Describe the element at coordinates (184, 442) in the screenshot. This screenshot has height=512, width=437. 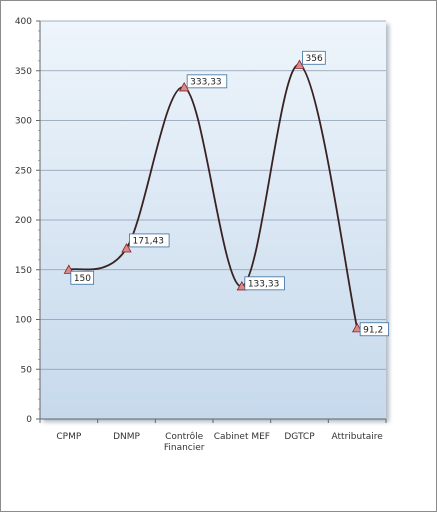
I see `x-category-label: Contrôle Financier` at that location.